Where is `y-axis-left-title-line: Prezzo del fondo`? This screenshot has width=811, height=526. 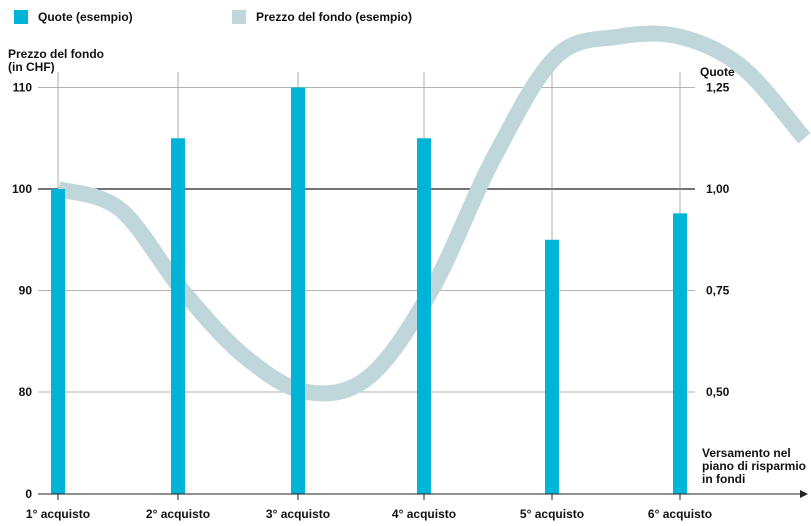 y-axis-left-title-line: Prezzo del fondo is located at coordinates (56, 54).